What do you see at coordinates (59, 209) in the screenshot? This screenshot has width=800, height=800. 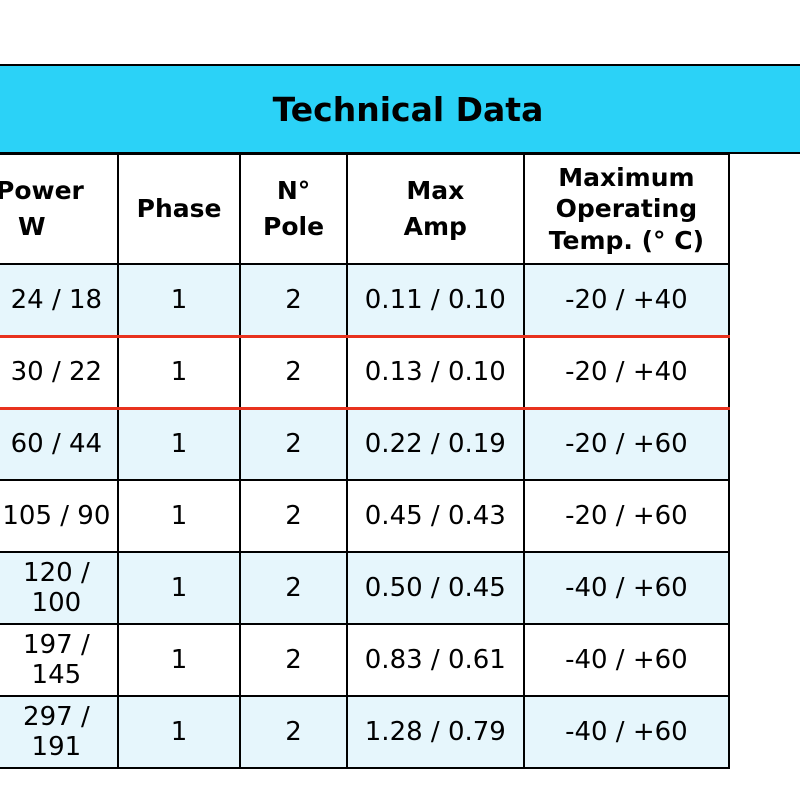 I see `header-power: Power W` at bounding box center [59, 209].